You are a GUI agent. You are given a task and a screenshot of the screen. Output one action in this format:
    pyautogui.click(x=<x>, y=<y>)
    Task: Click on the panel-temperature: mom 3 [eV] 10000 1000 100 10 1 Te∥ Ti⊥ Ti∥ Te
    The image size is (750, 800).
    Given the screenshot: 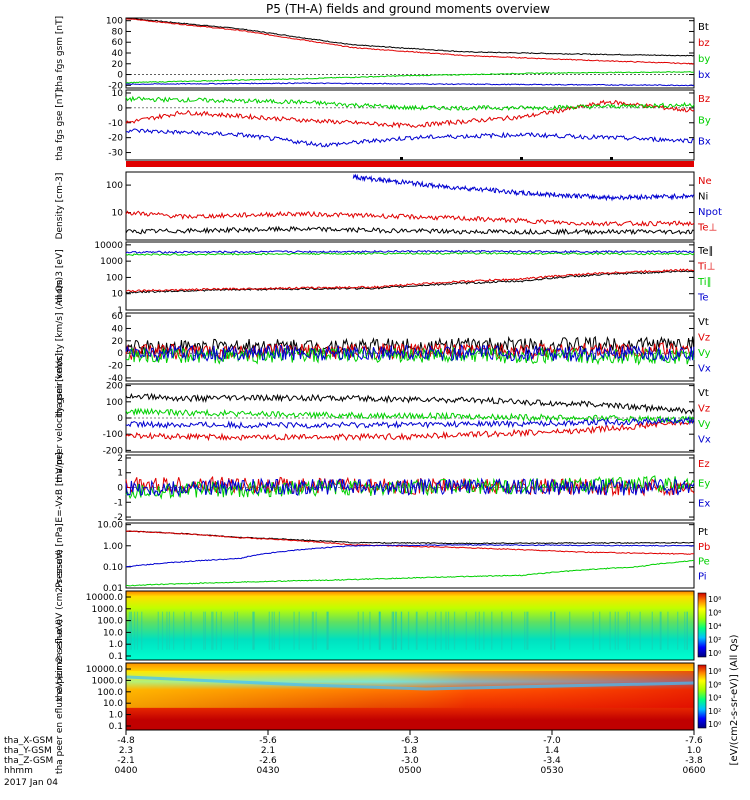 What is the action you would take?
    pyautogui.click(x=385, y=278)
    